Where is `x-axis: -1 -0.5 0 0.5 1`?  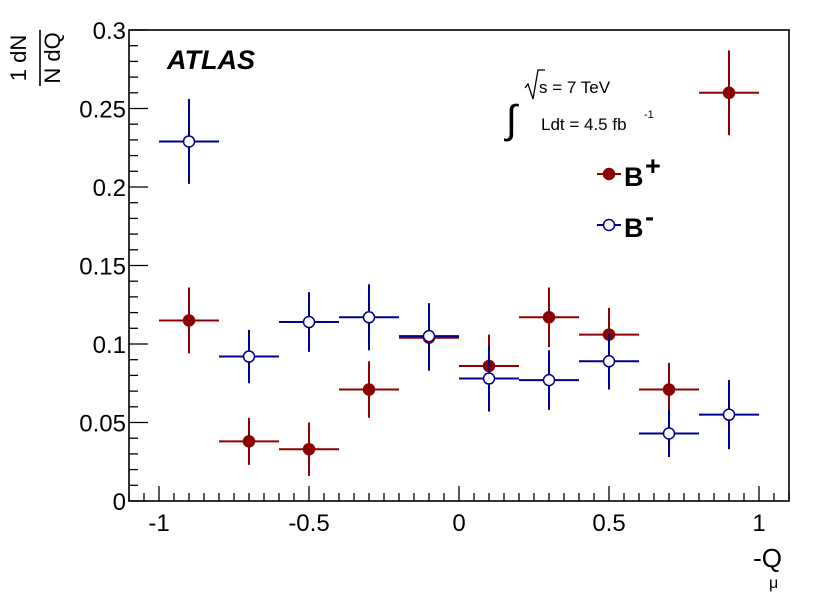
x-axis: -1 -0.5 0 0.5 1 is located at coordinates (459, 511).